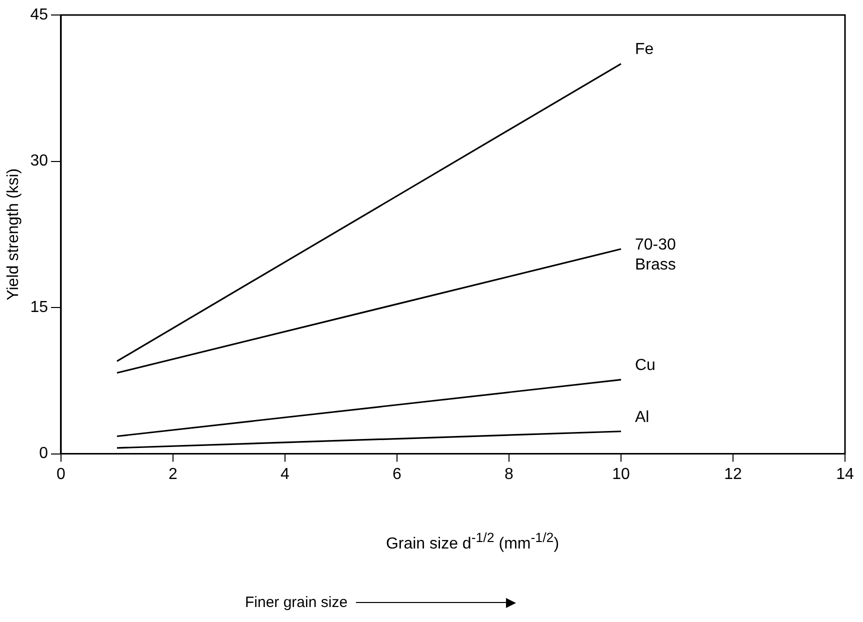  I want to click on x-tick-label: 12, so click(733, 474).